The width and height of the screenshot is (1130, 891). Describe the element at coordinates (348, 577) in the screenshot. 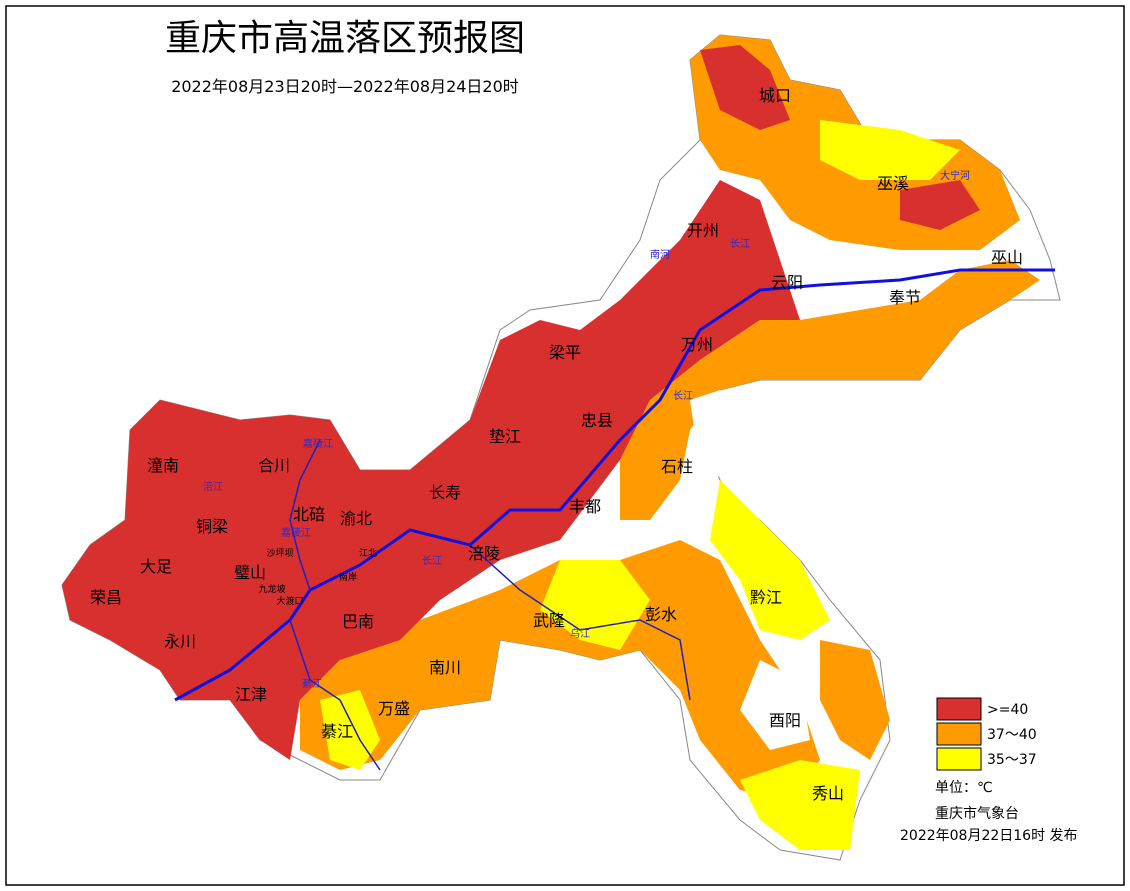

I see `small-district-label: 南岸` at that location.